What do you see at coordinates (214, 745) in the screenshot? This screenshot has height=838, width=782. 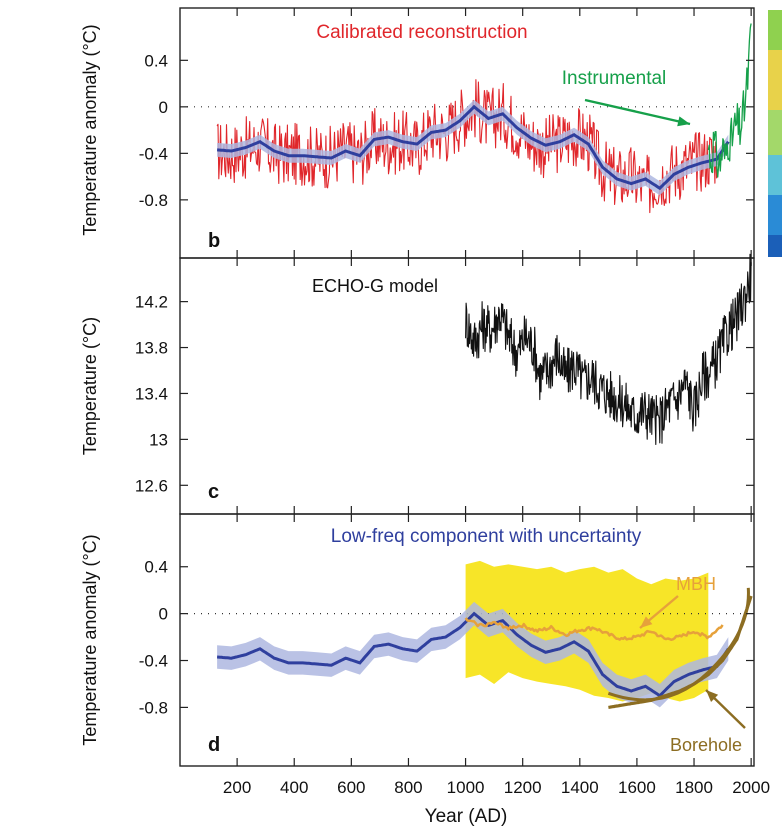 I see `panel-d-letter: d` at bounding box center [214, 745].